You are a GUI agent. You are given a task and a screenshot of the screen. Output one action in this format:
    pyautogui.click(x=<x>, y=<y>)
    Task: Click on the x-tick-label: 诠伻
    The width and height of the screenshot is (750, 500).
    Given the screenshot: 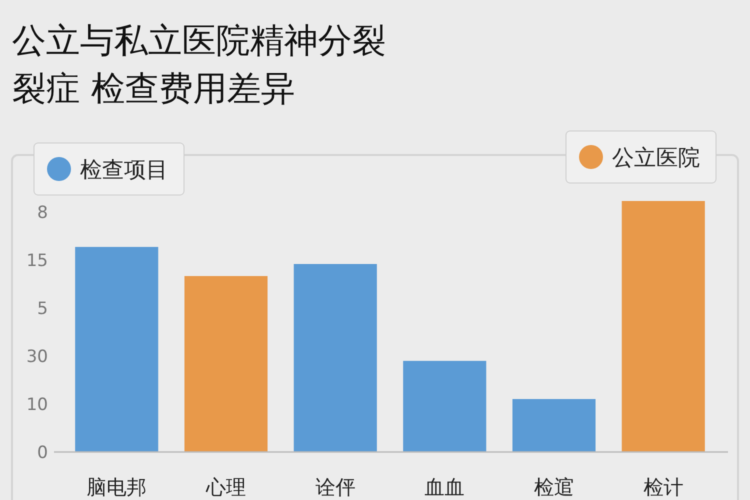 What is the action you would take?
    pyautogui.click(x=335, y=487)
    